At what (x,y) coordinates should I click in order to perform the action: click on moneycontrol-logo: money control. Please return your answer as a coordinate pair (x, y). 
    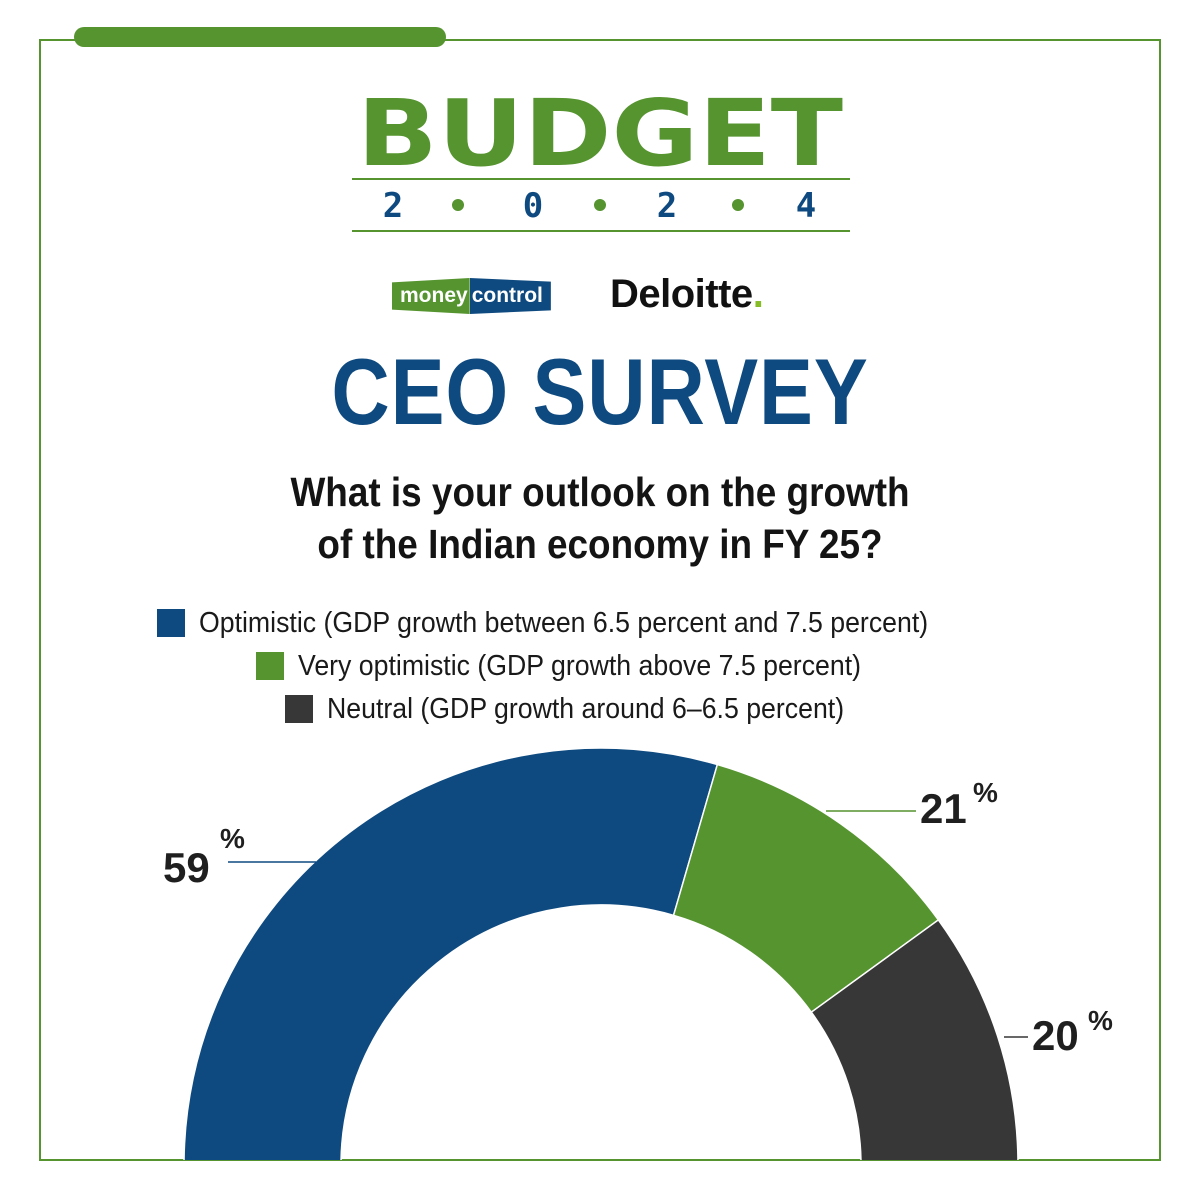
    Looking at the image, I should click on (491, 296).